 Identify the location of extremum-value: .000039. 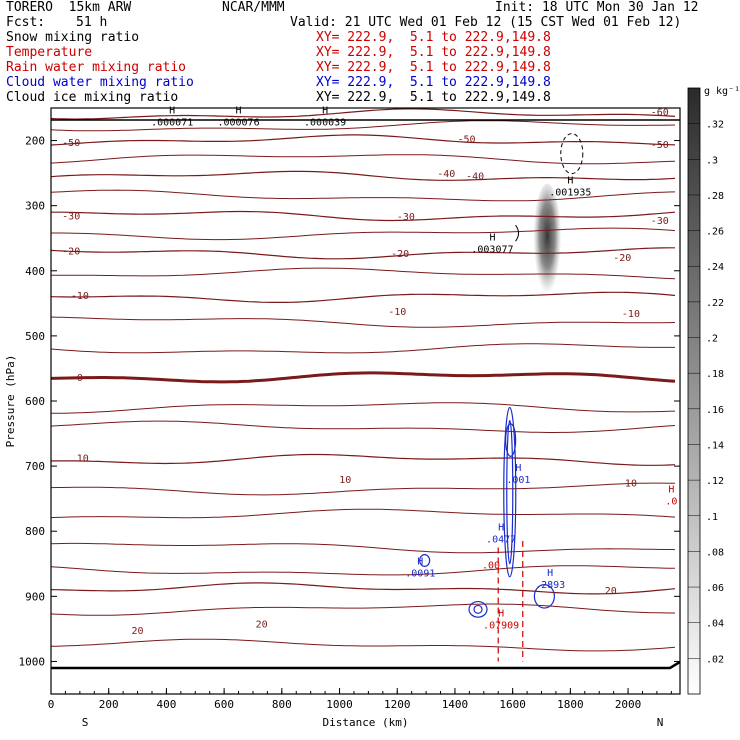
(325, 123).